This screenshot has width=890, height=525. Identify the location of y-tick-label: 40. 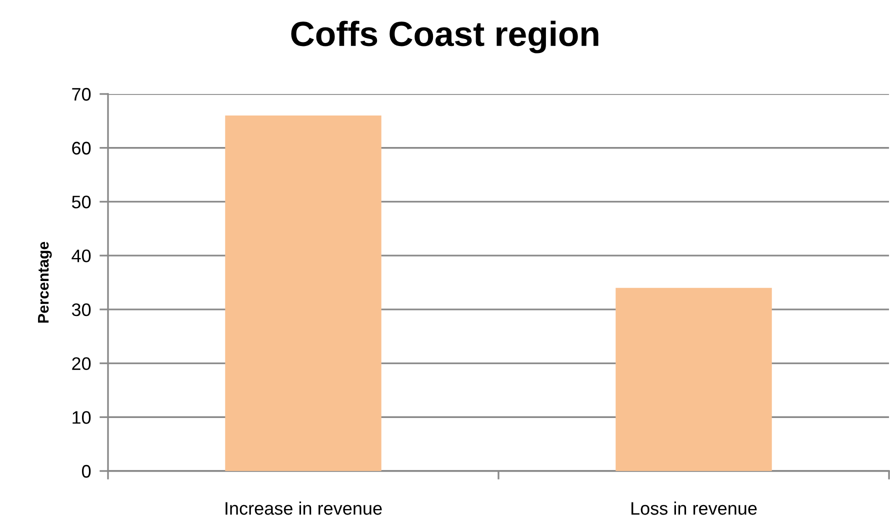
(81, 256).